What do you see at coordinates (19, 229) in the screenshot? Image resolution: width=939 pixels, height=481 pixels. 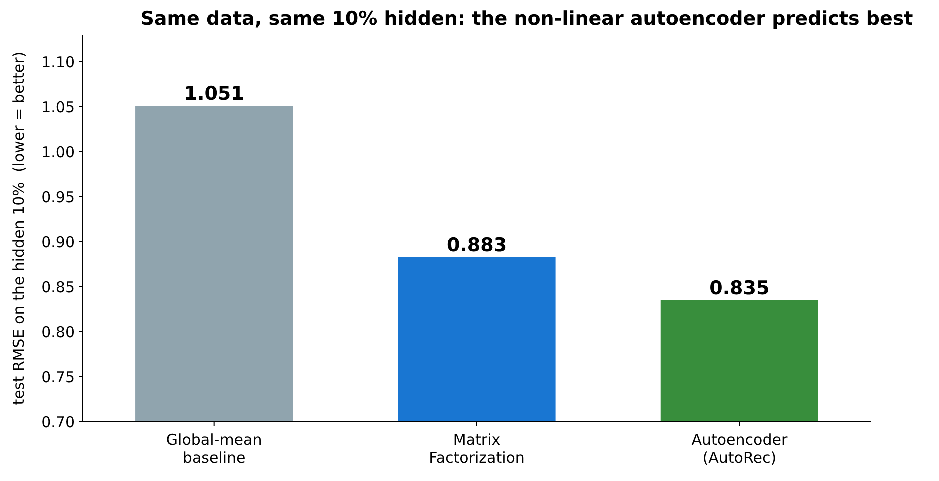 I see `y-axis-title: test RMSE on the hidden 10% (lower = better)` at bounding box center [19, 229].